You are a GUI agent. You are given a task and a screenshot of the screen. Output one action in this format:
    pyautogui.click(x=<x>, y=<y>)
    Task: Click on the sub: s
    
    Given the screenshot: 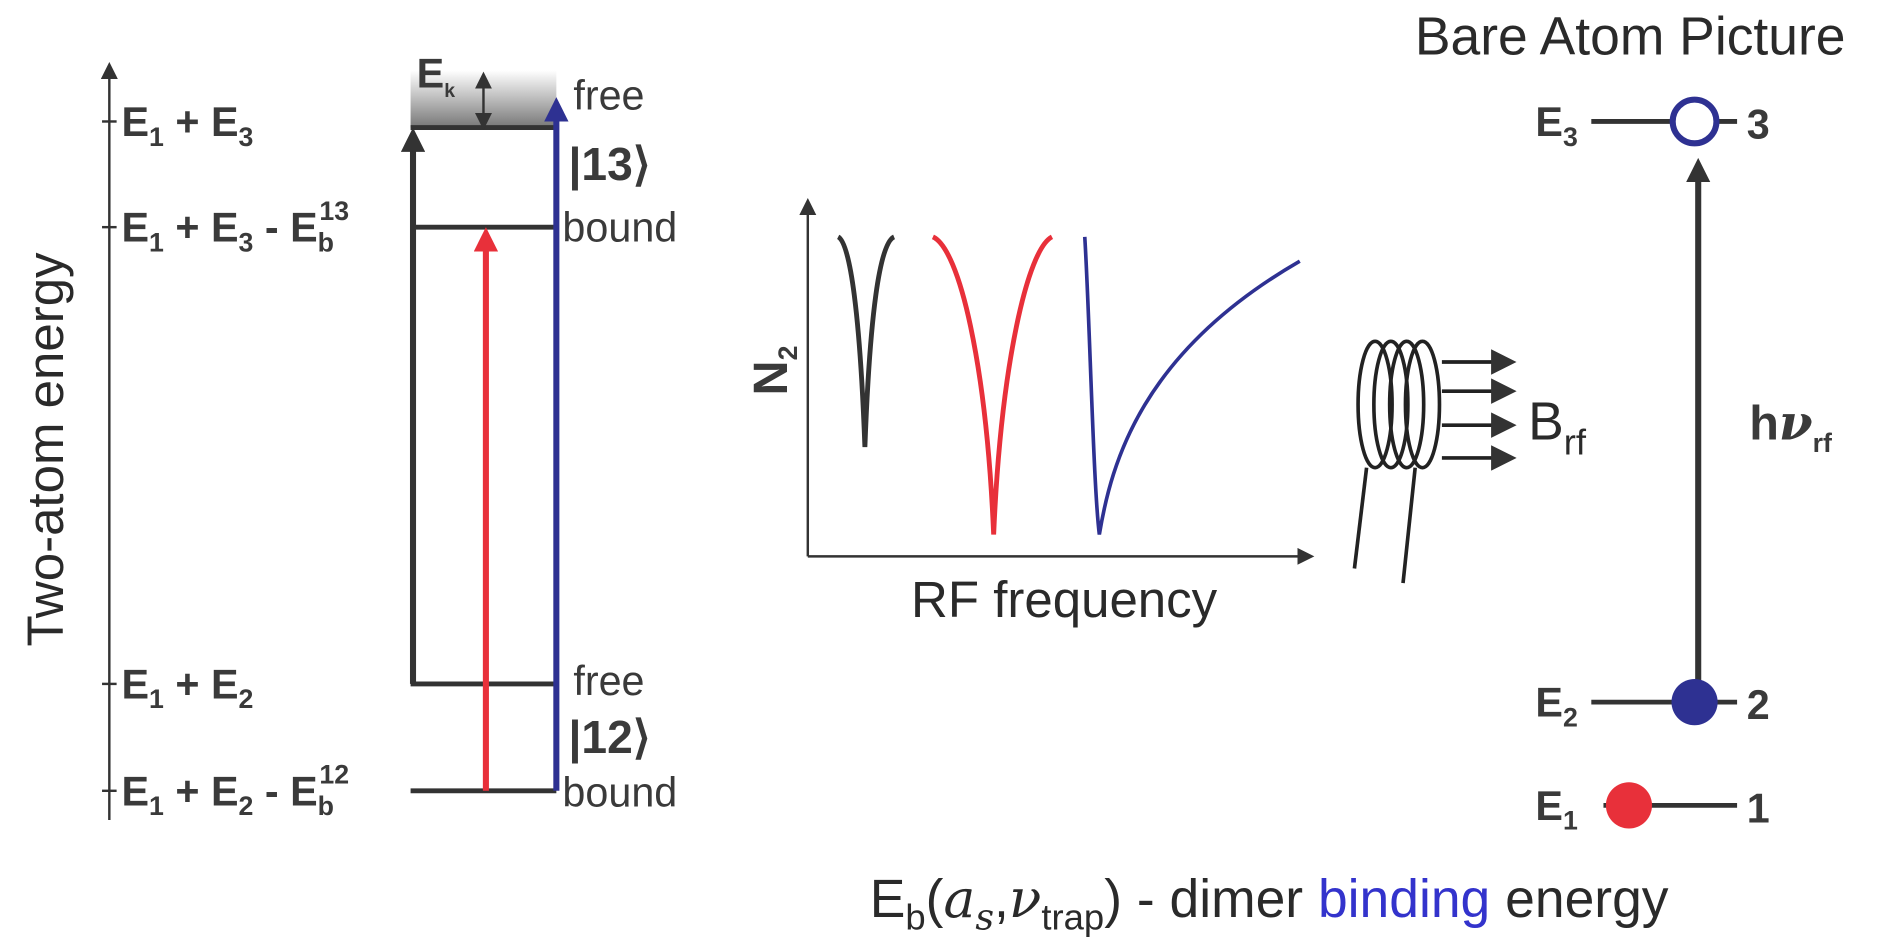 What is the action you would take?
    pyautogui.click(x=984, y=916)
    